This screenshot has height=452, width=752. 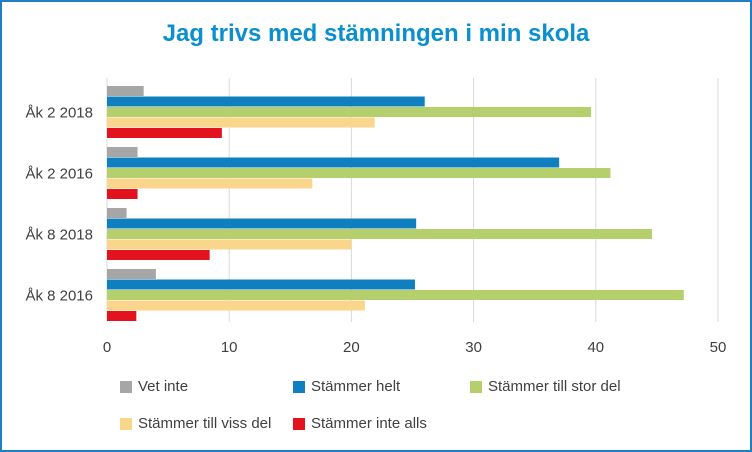 What do you see at coordinates (59, 295) in the screenshot?
I see `category-label: Åk 8 2016` at bounding box center [59, 295].